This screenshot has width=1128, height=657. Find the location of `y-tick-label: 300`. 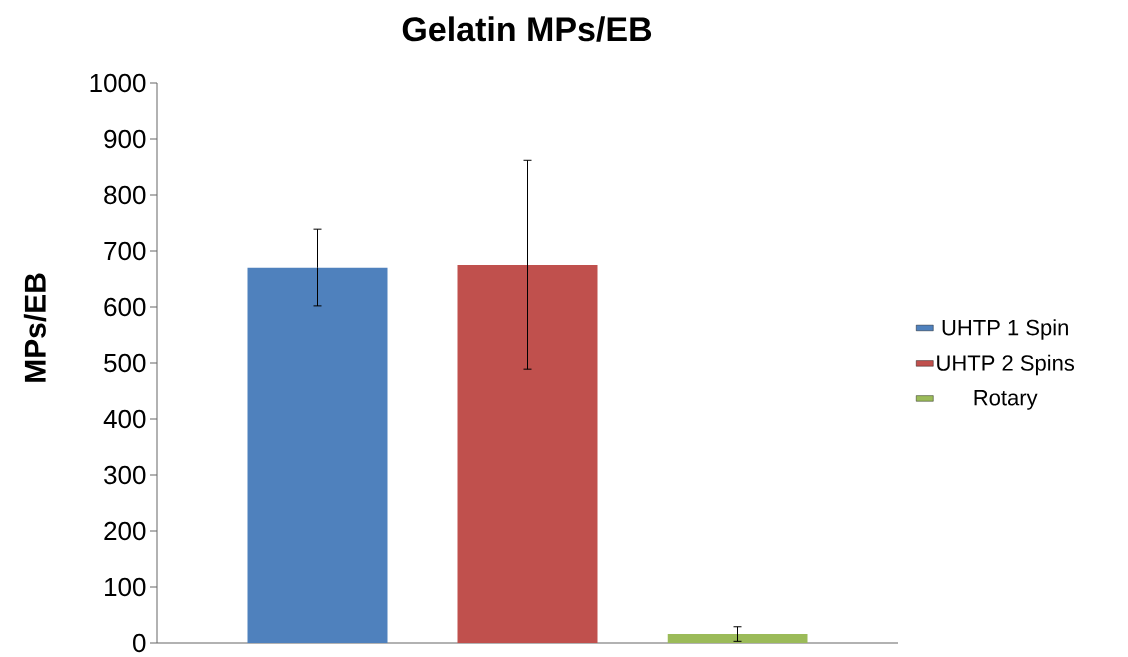

y-tick-label: 300 is located at coordinates (125, 475).